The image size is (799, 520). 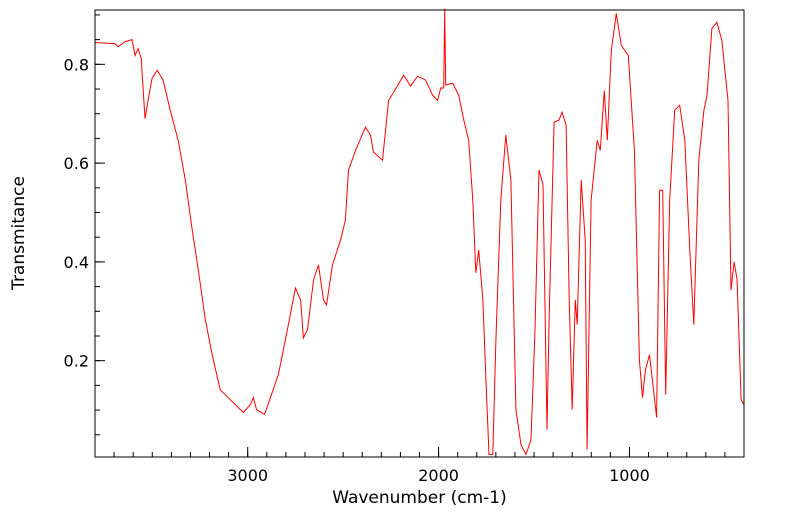 What do you see at coordinates (19, 233) in the screenshot?
I see `y-axis-label: Transmitance` at bounding box center [19, 233].